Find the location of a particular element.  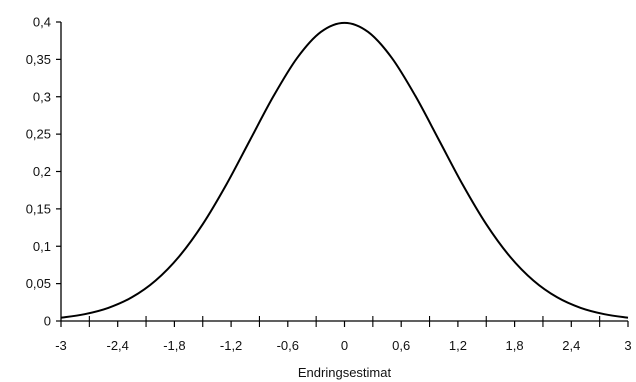

x-tick-label: -1,8 is located at coordinates (174, 345).